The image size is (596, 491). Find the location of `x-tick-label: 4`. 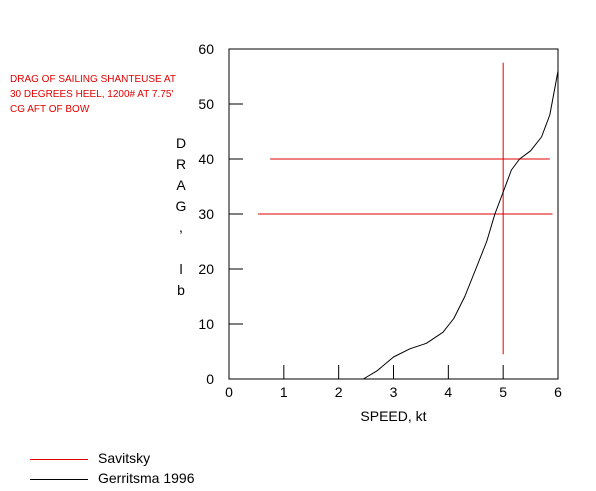

x-tick-label: 4 is located at coordinates (448, 392).